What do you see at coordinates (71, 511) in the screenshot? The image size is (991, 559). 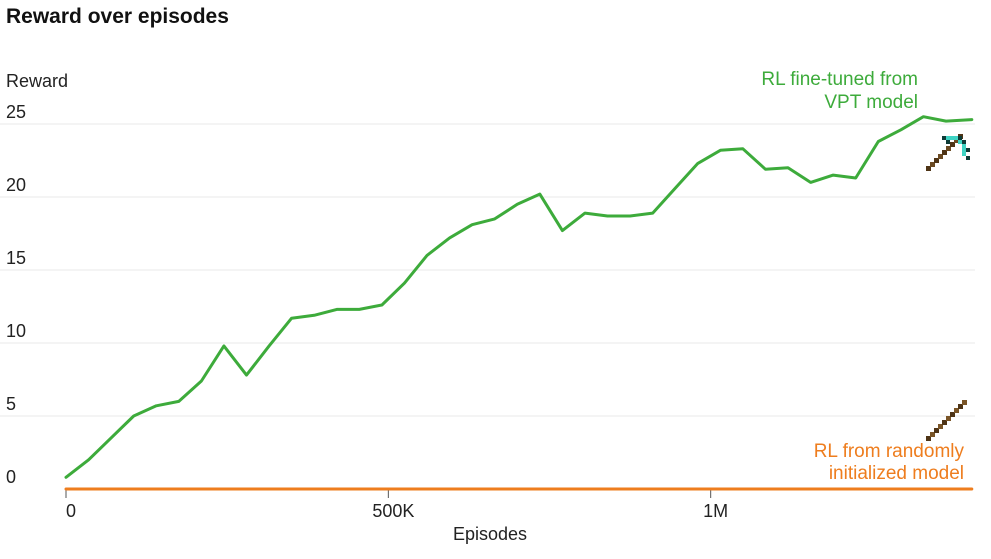 I see `x-tick-label: 0` at bounding box center [71, 511].